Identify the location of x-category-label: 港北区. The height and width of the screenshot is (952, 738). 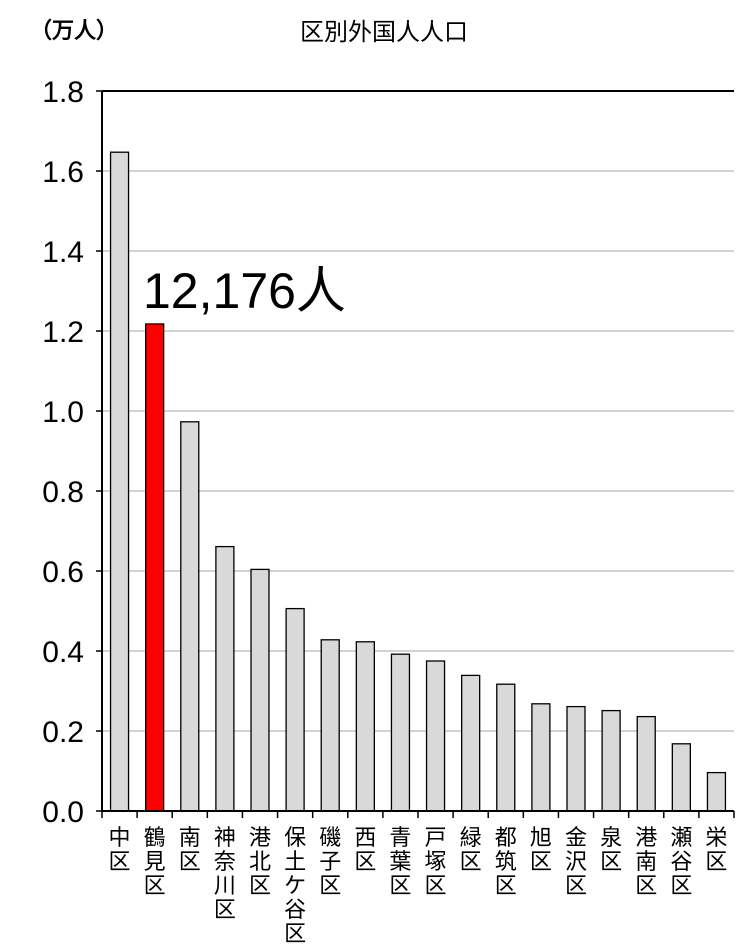
(260, 862).